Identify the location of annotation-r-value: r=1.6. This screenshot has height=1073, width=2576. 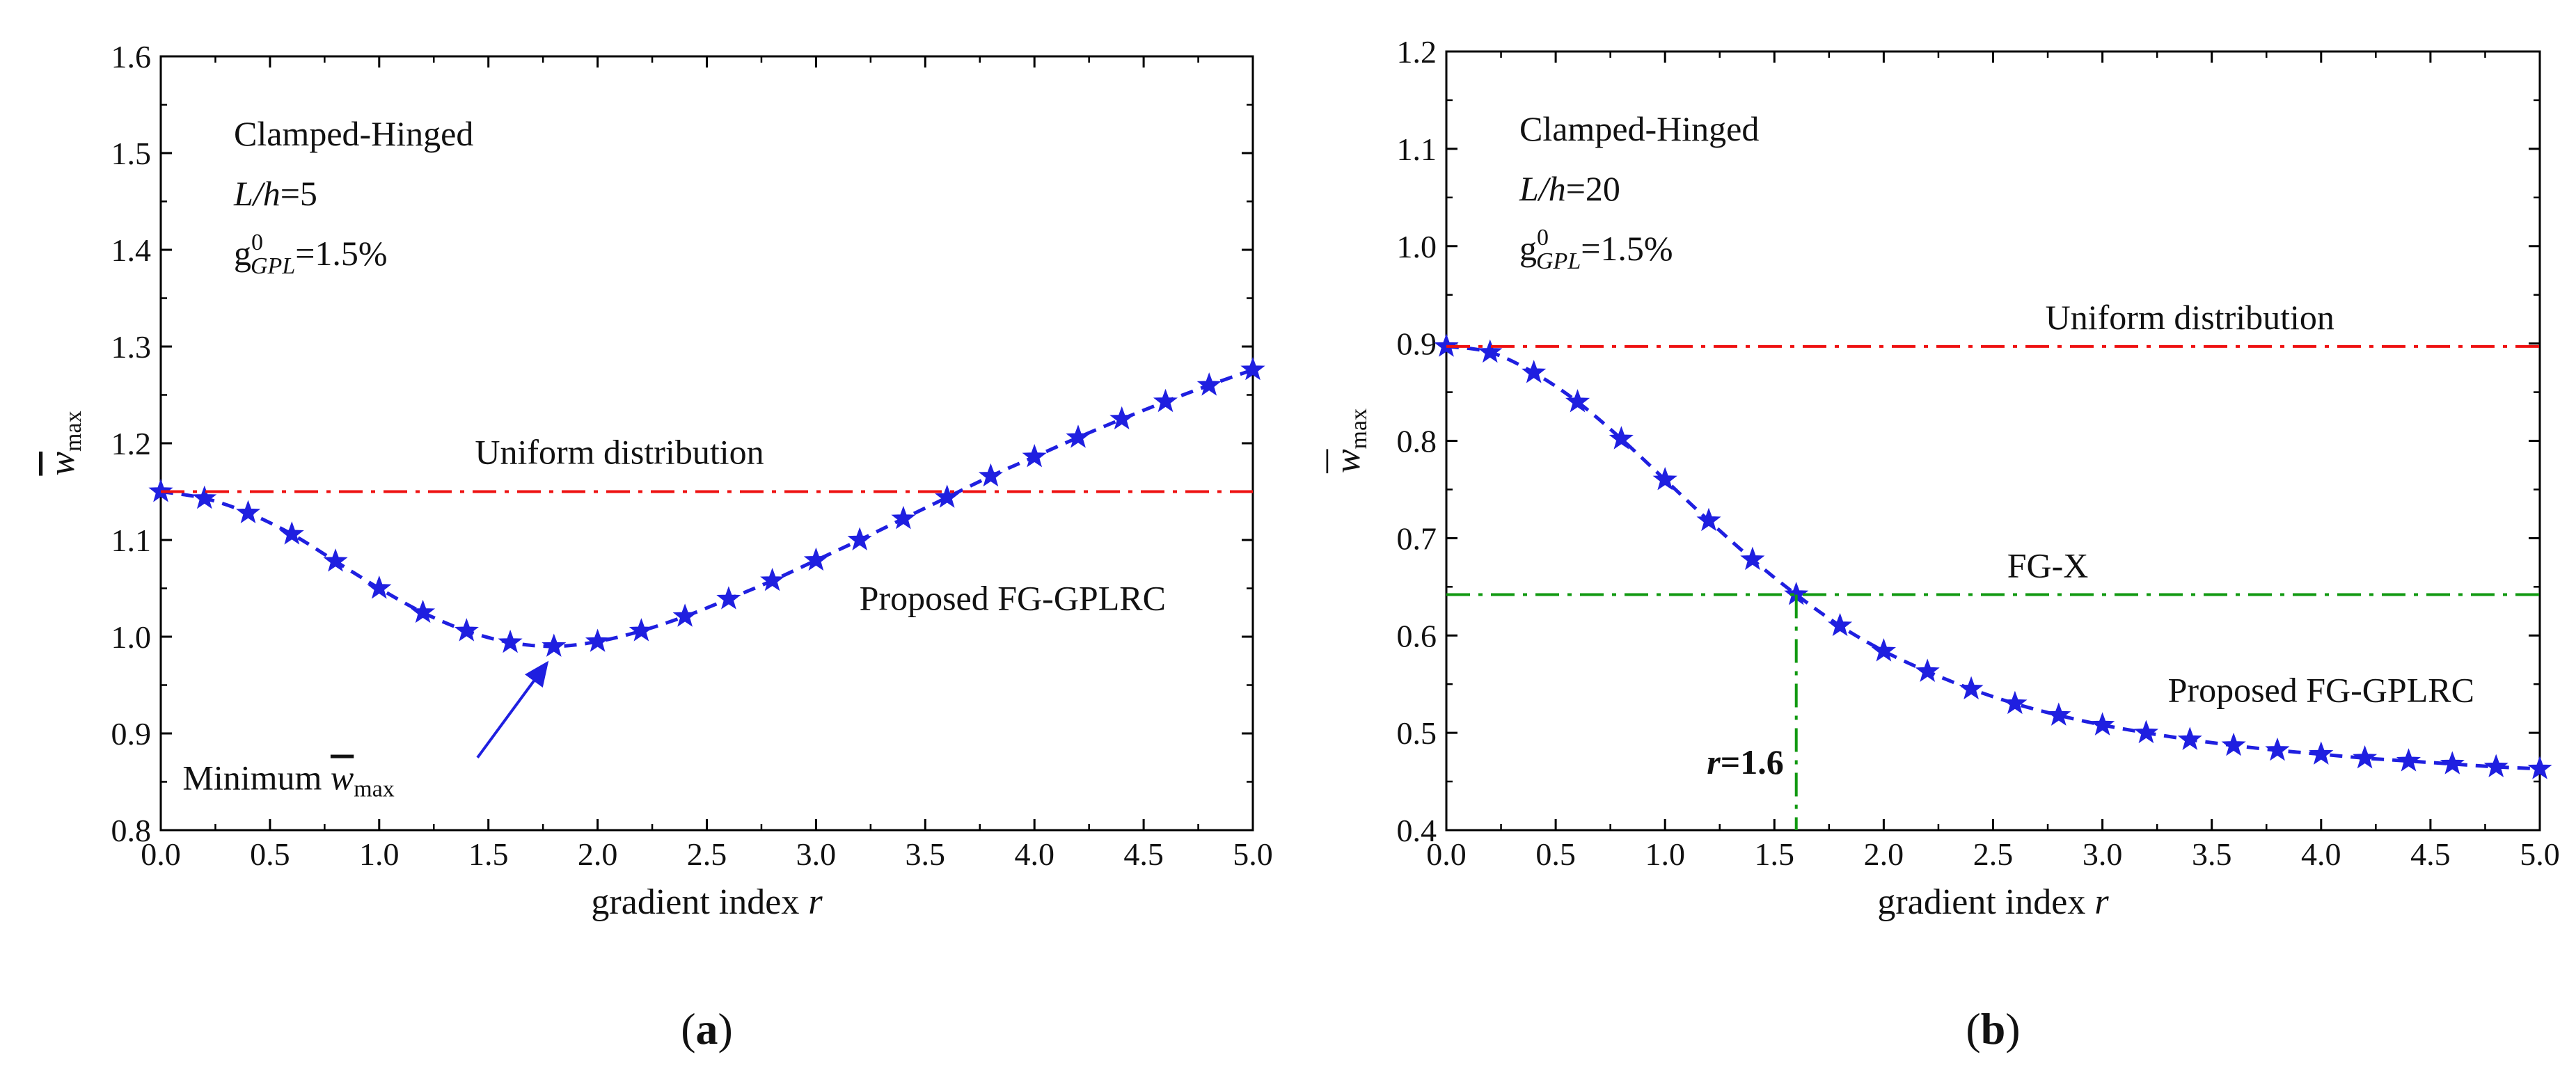
(1745, 761).